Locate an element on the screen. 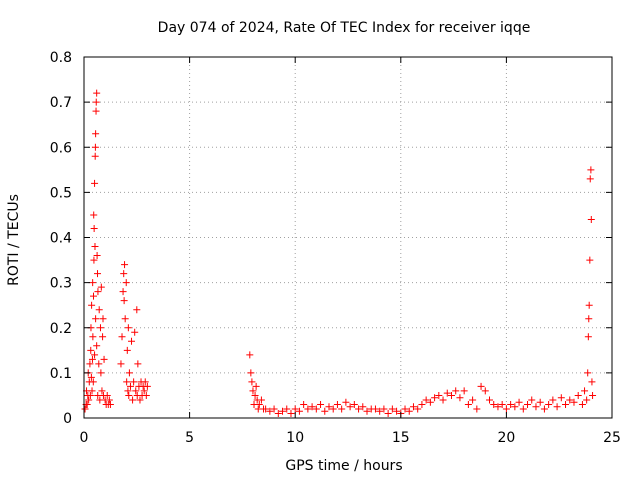  x-tick-label: 25 is located at coordinates (612, 438).